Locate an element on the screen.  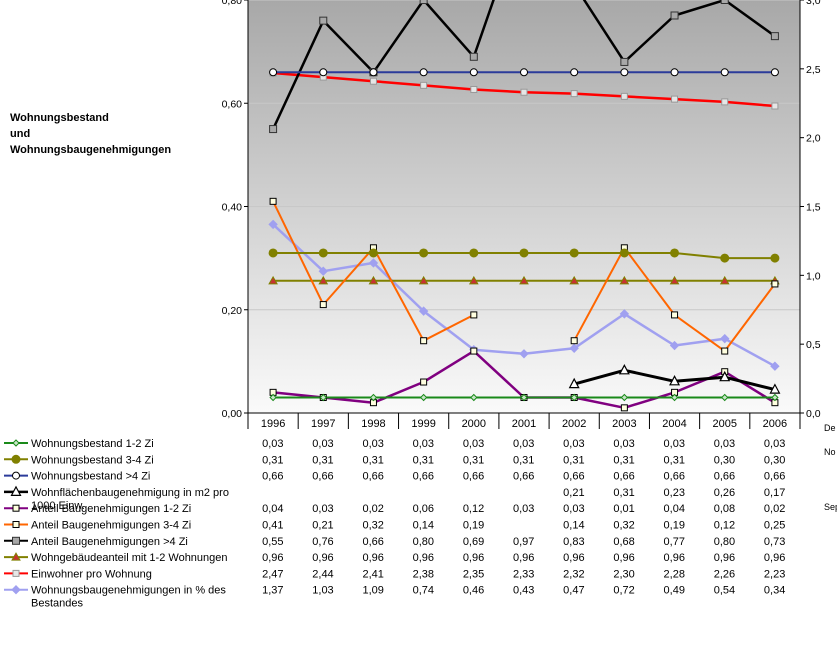
y-right-tick-label: 3,0 is located at coordinates (813, 3).